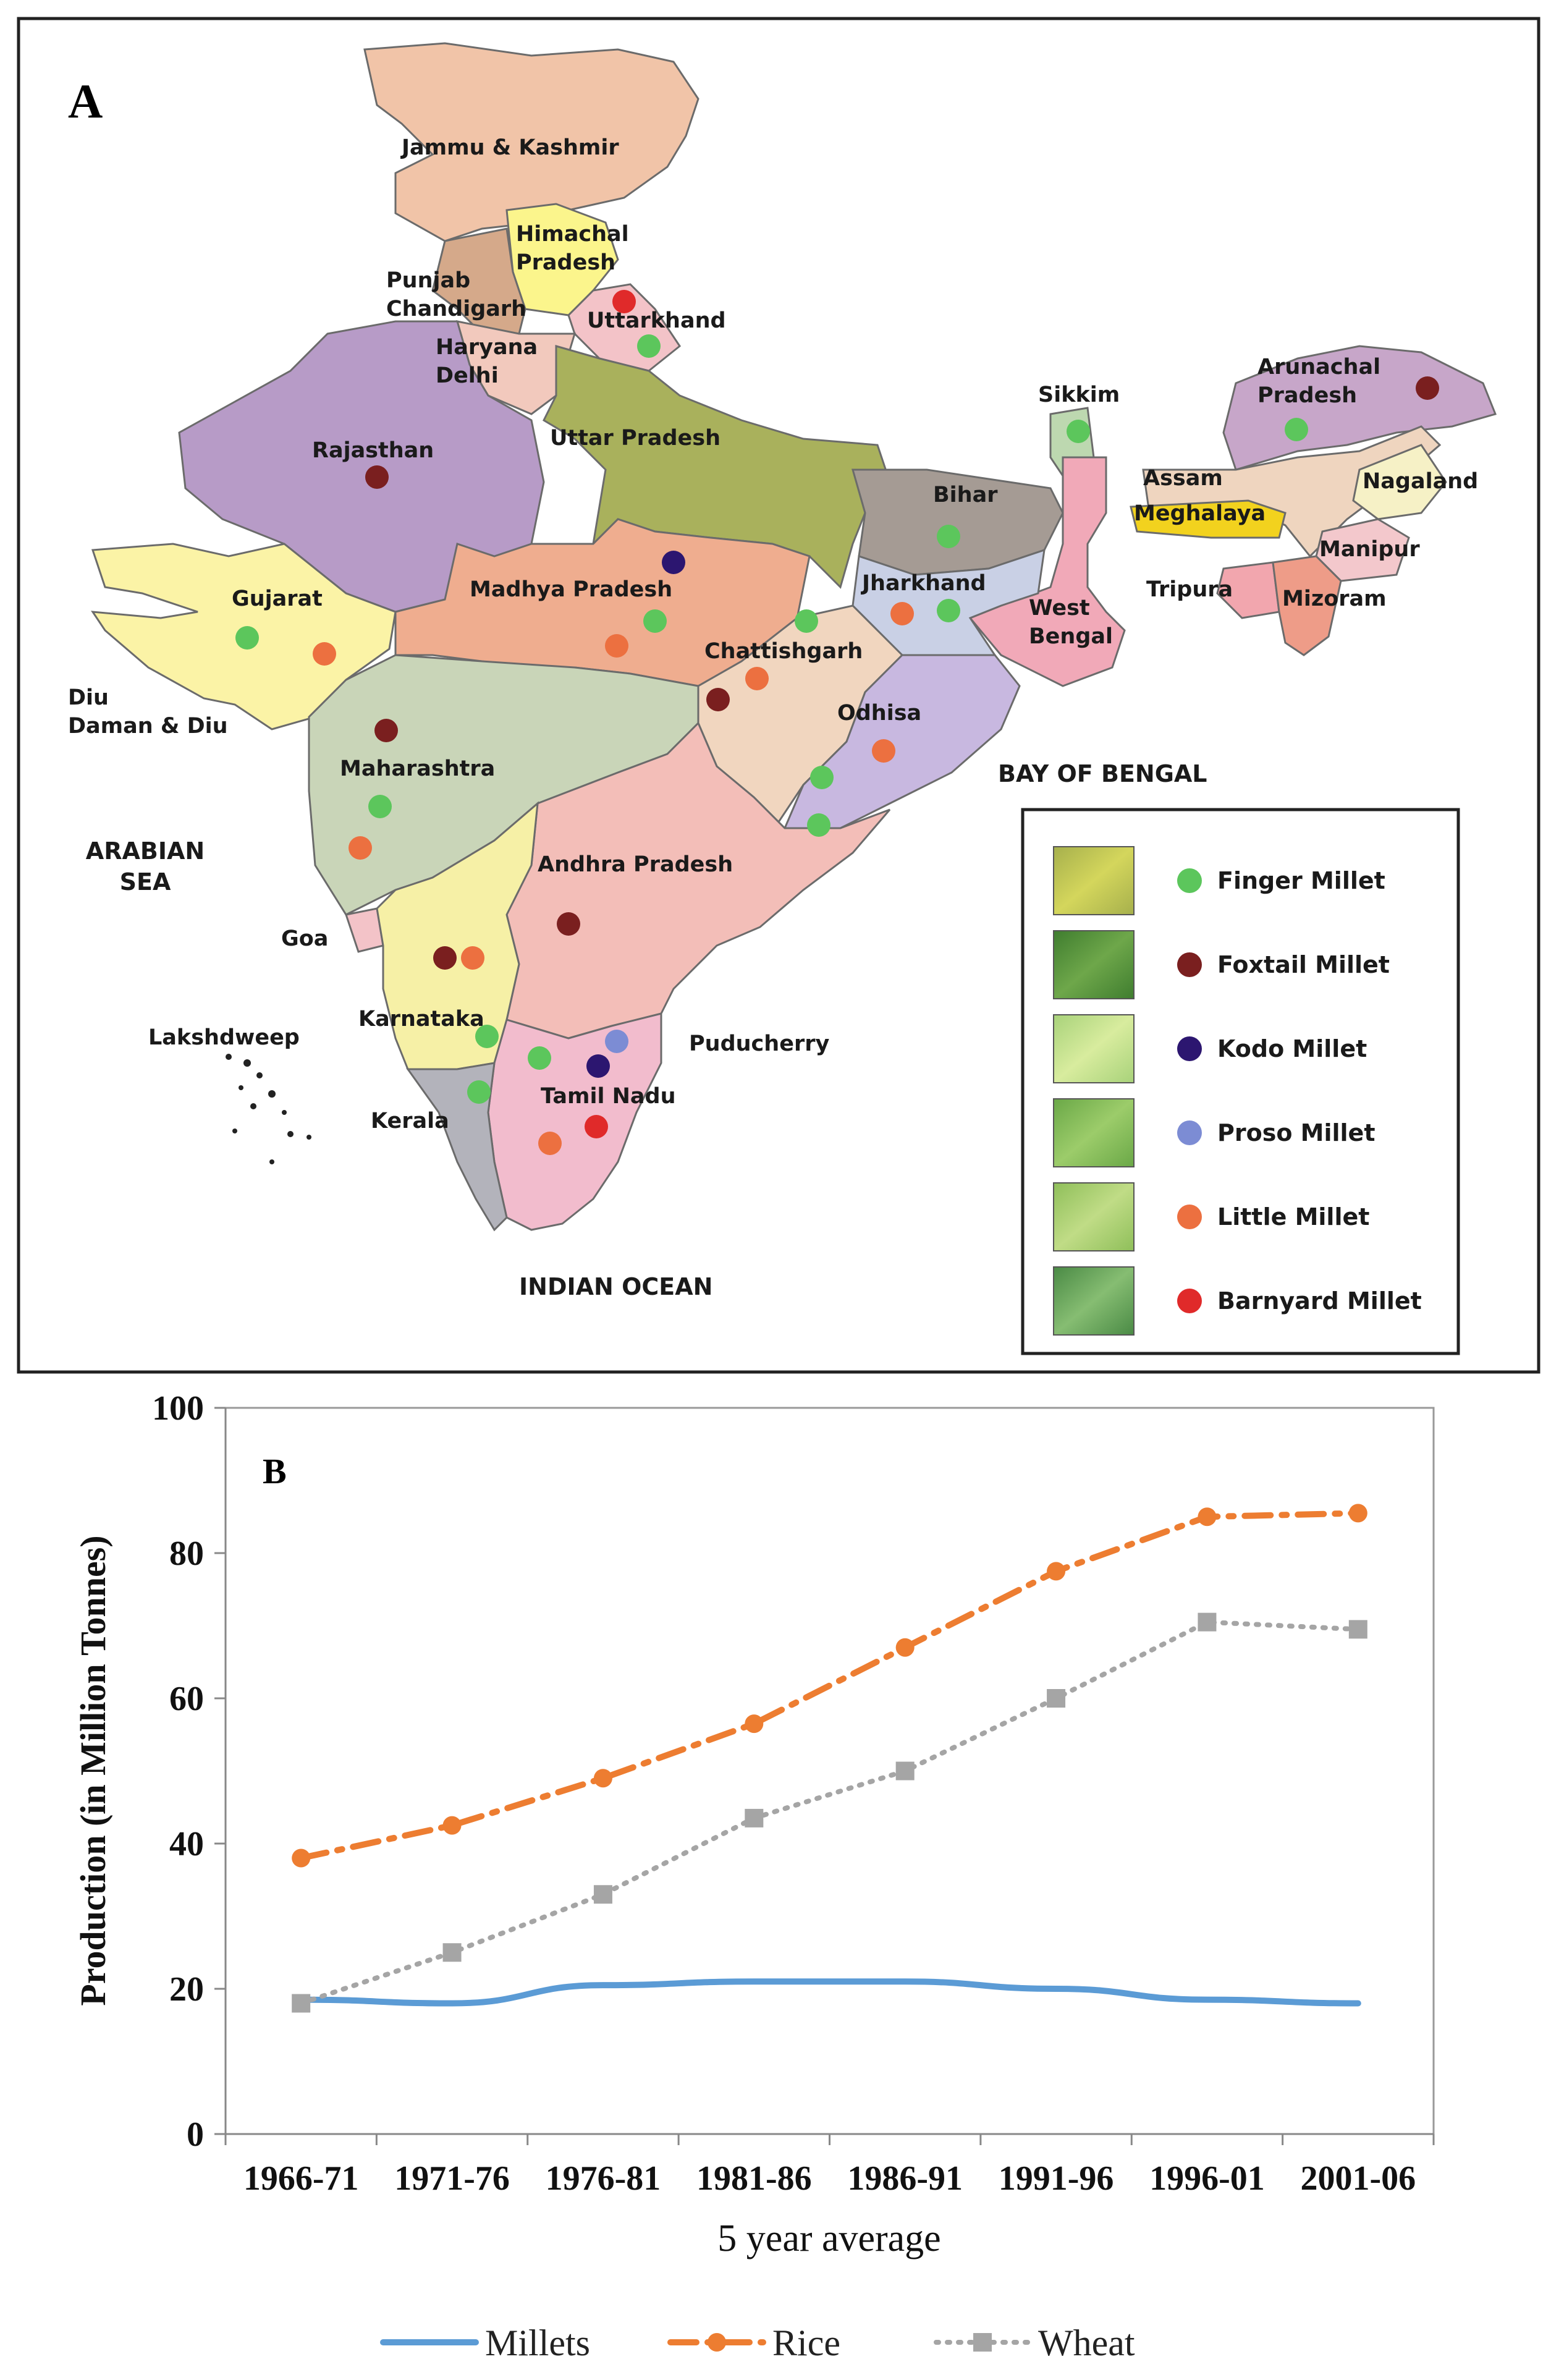 The width and height of the screenshot is (1551, 2380). What do you see at coordinates (982, 2342) in the screenshot?
I see `legend-marker-wheat` at bounding box center [982, 2342].